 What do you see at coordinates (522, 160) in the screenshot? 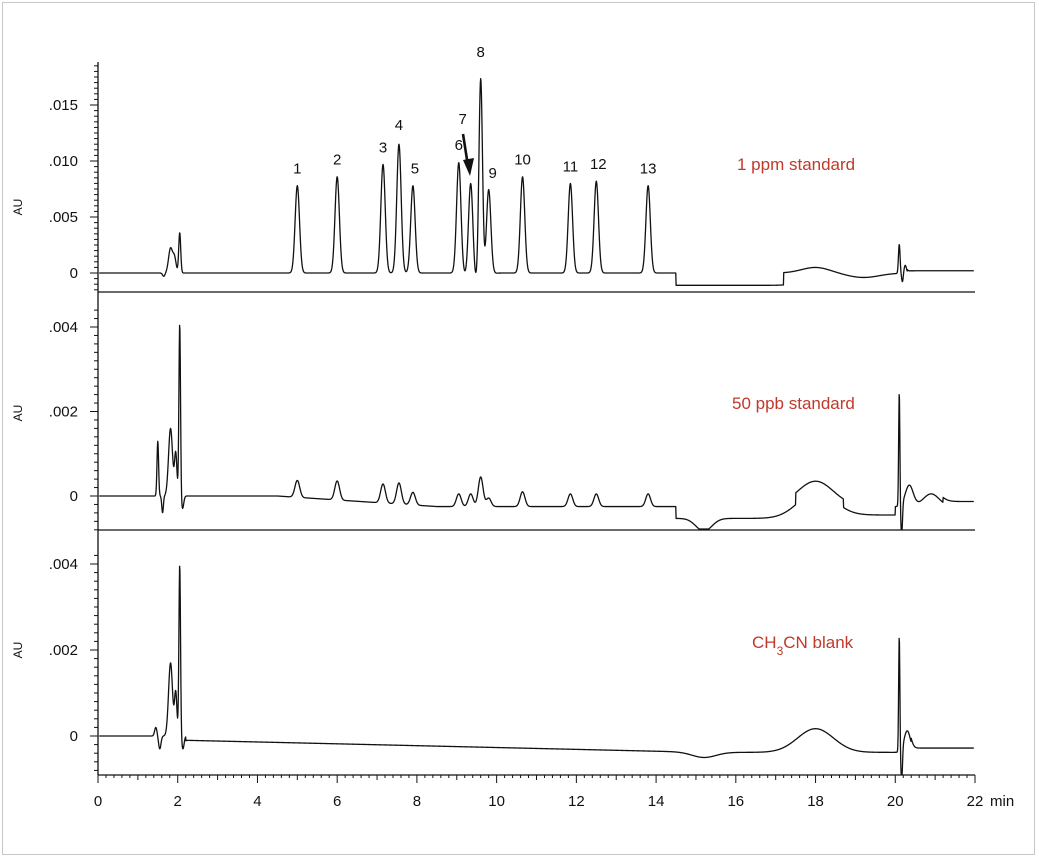
I see `peak-label: 10` at bounding box center [522, 160].